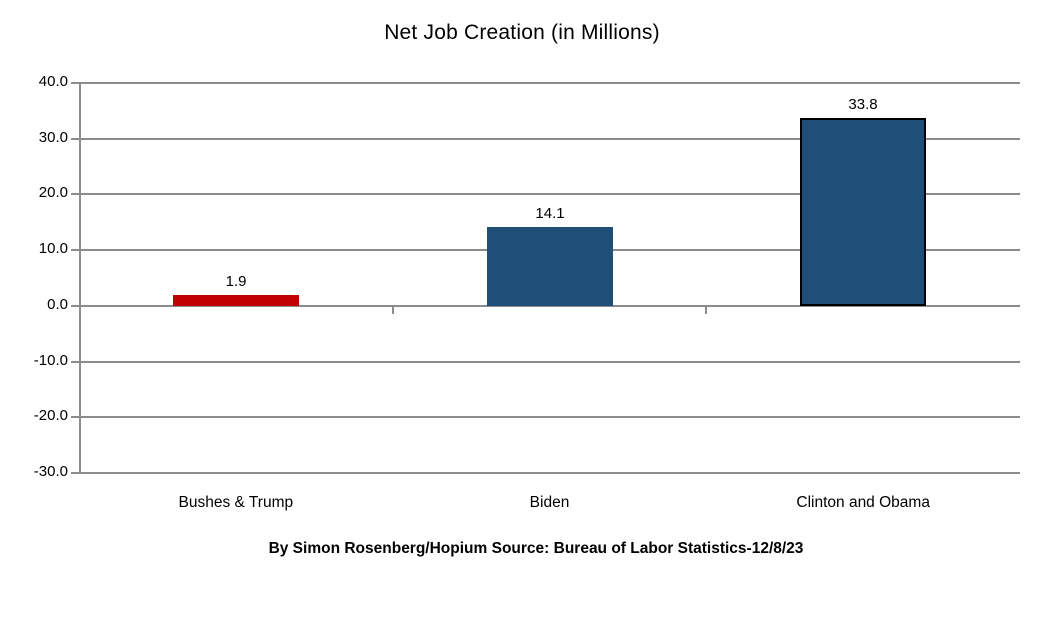 The height and width of the screenshot is (618, 1044). Describe the element at coordinates (863, 104) in the screenshot. I see `bar-value-label: 33.8` at that location.